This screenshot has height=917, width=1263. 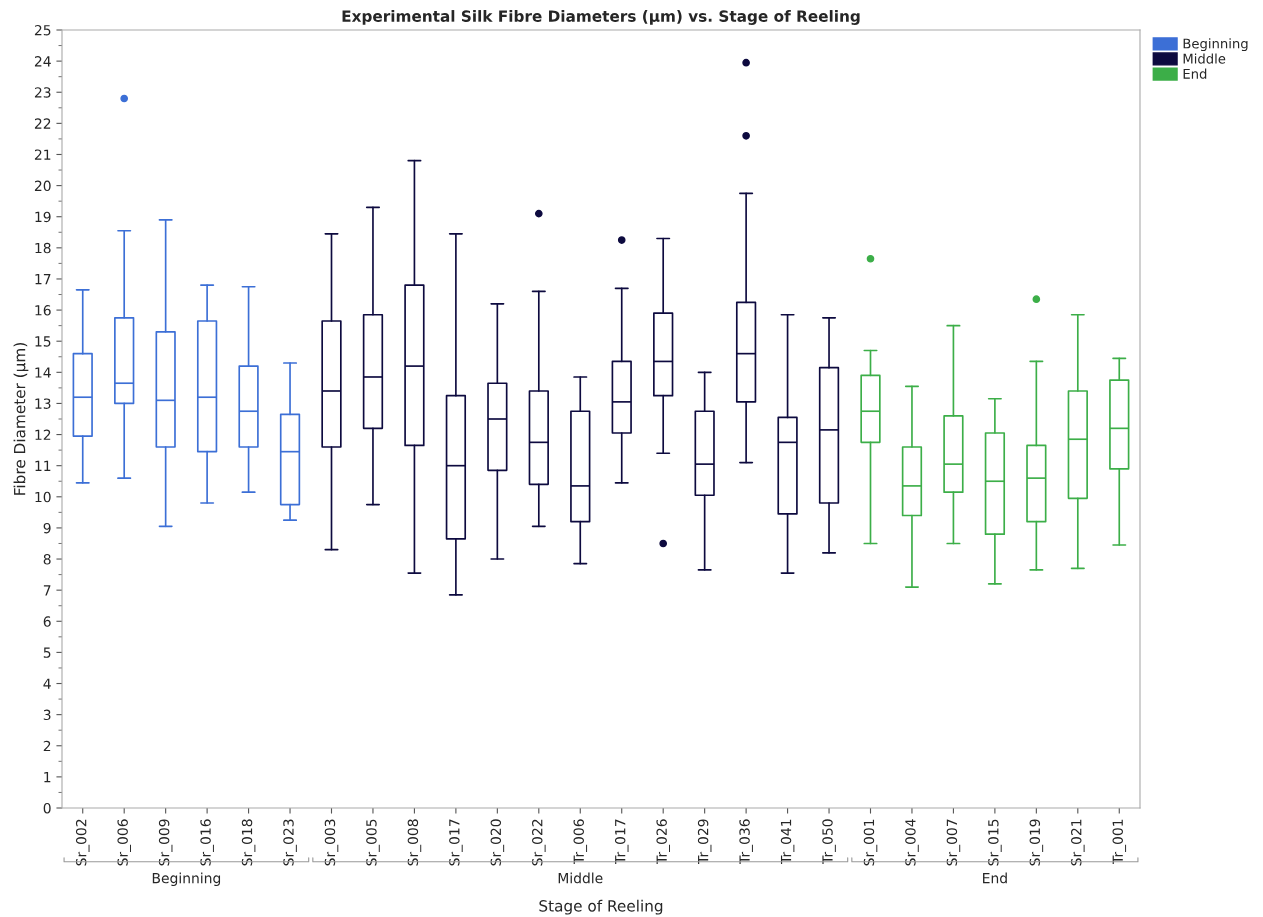 I want to click on y-tick-label: 5, so click(x=47, y=652).